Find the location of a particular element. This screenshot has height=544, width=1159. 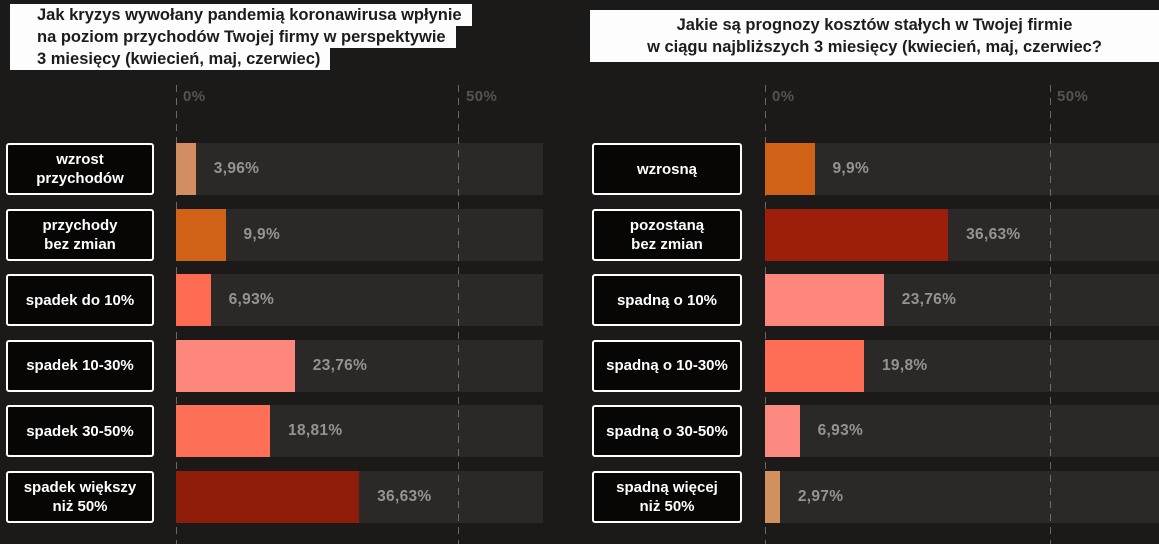

category-label-line: spadek 30-50% is located at coordinates (80, 431).